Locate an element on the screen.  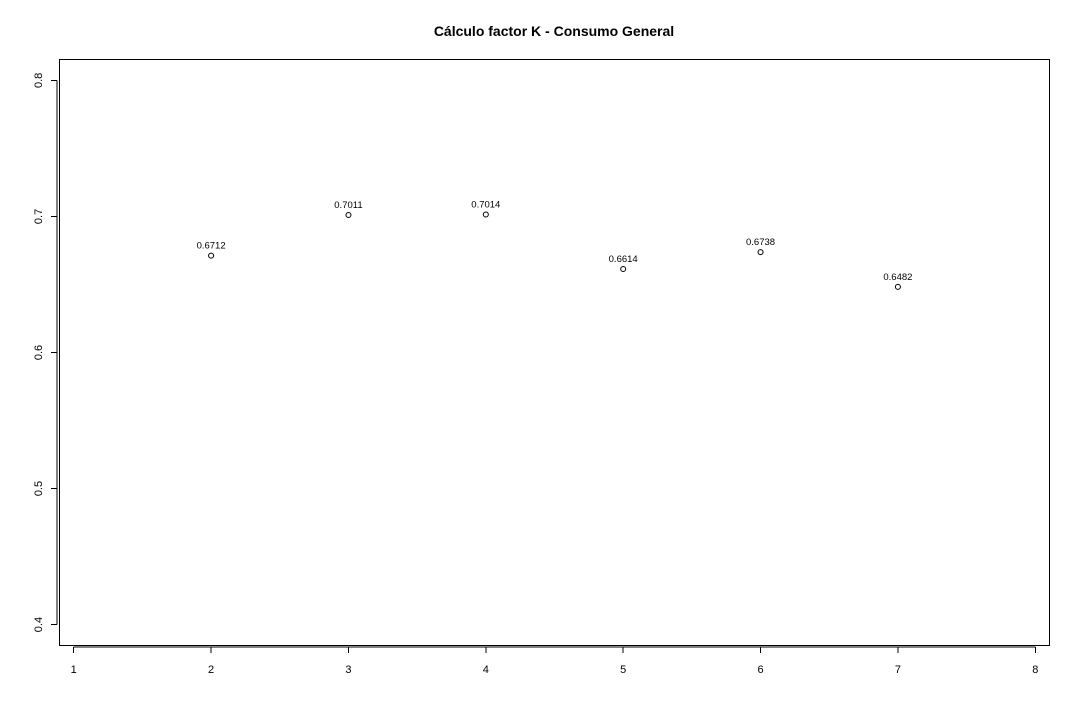
y-tick-label: 0.6 is located at coordinates (39, 352).